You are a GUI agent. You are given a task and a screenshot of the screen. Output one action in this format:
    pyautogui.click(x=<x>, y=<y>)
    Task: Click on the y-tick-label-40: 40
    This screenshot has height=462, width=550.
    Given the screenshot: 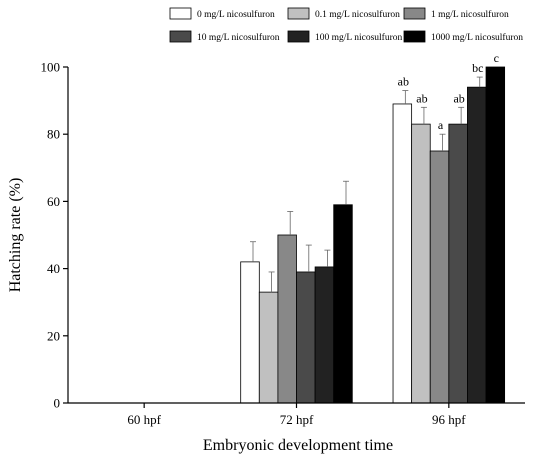 What is the action you would take?
    pyautogui.click(x=53, y=268)
    